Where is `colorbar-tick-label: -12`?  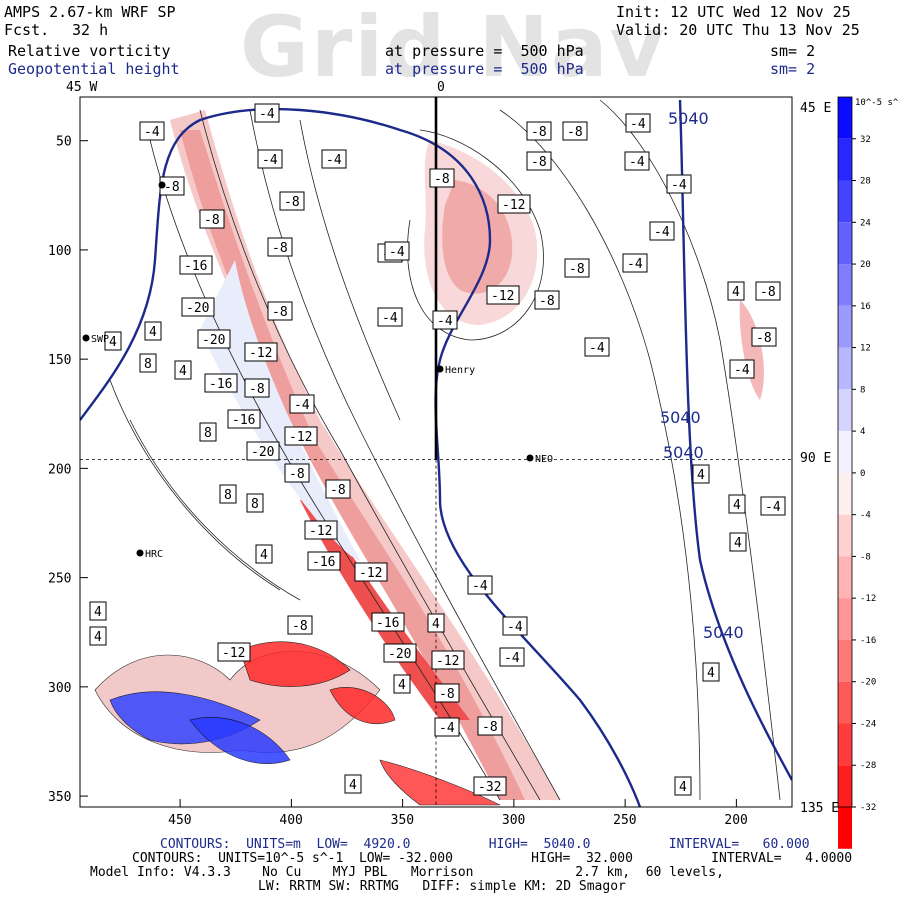 colorbar-tick-label: -12 is located at coordinates (868, 599).